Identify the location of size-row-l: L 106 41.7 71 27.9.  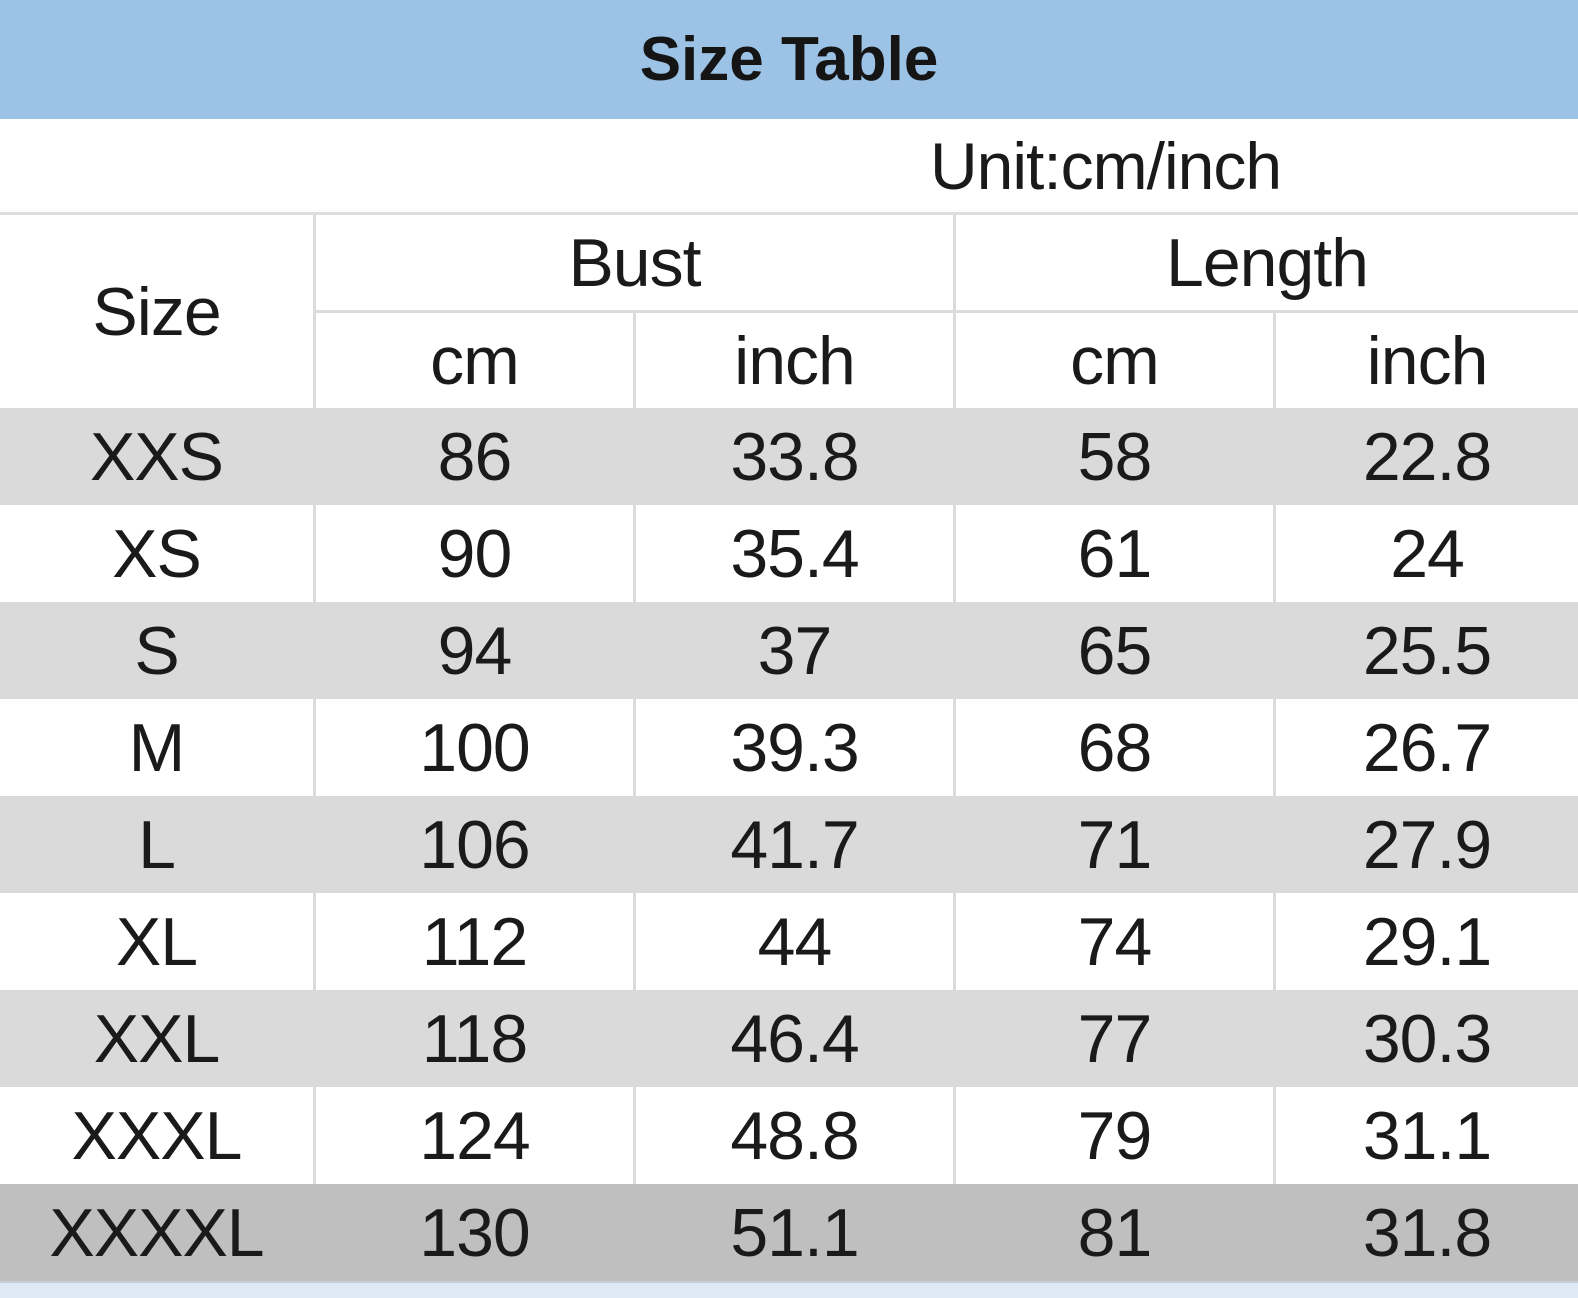
(789, 844).